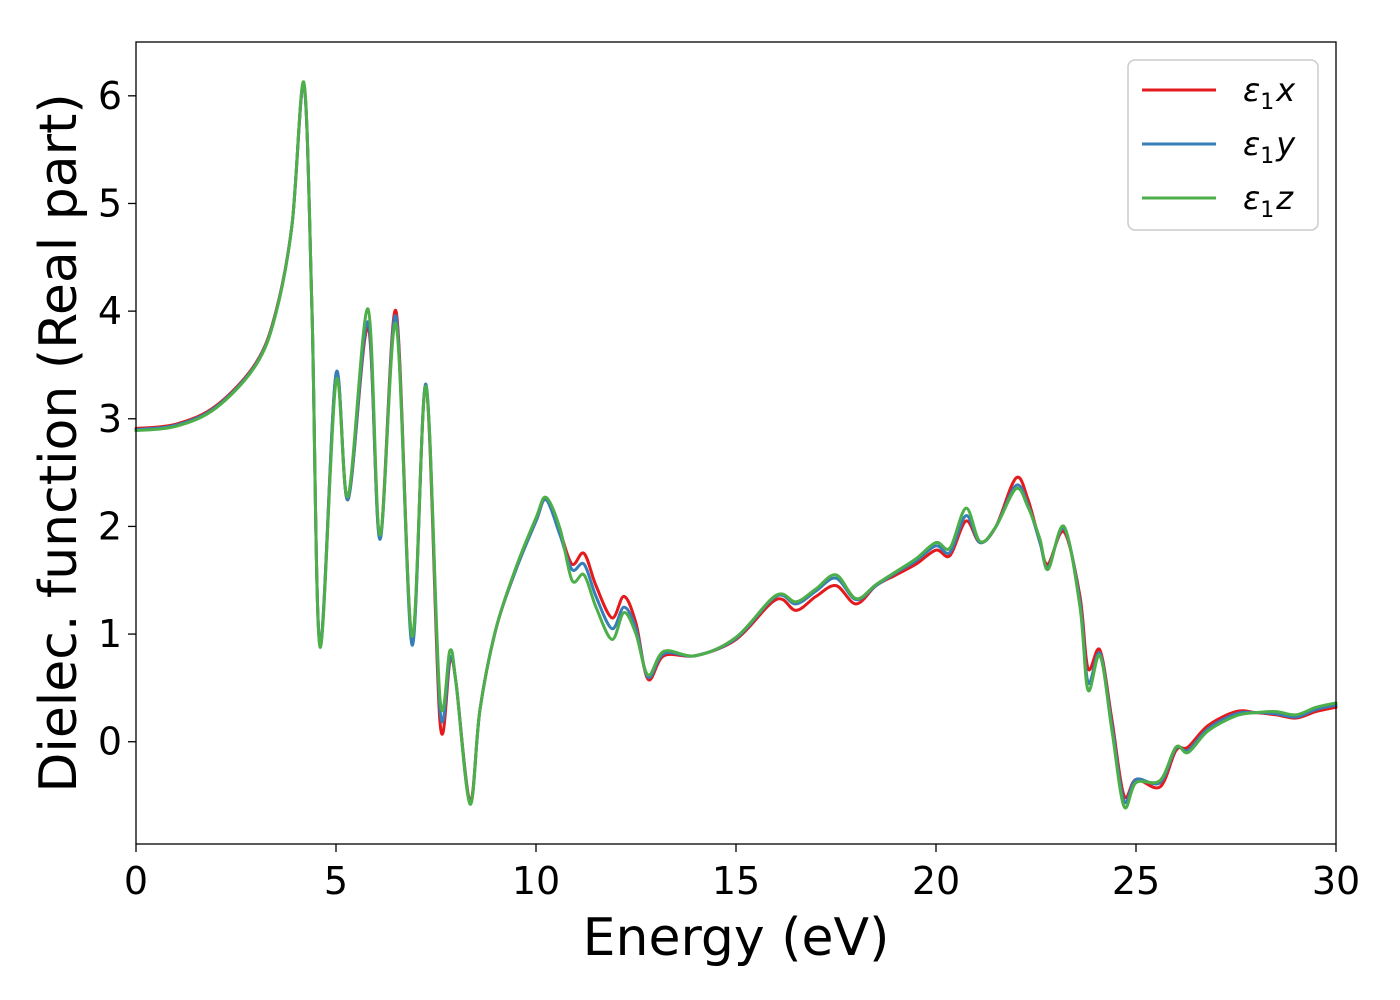  Describe the element at coordinates (336, 881) in the screenshot. I see `x-tick-label: 5` at that location.